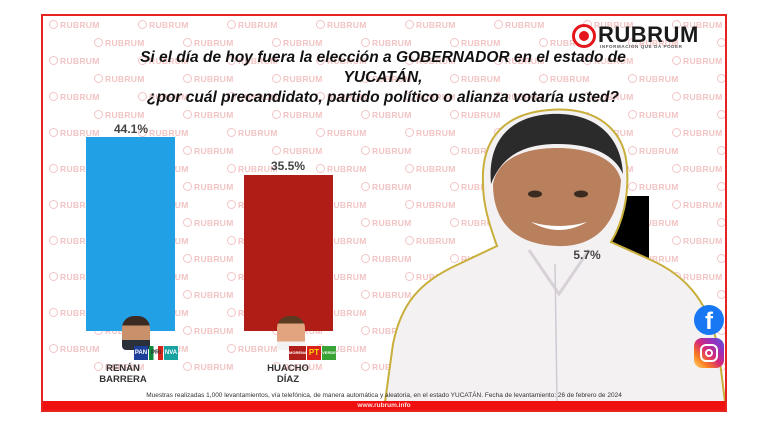  What do you see at coordinates (130, 234) in the screenshot?
I see `bar-renan-barrera` at bounding box center [130, 234].